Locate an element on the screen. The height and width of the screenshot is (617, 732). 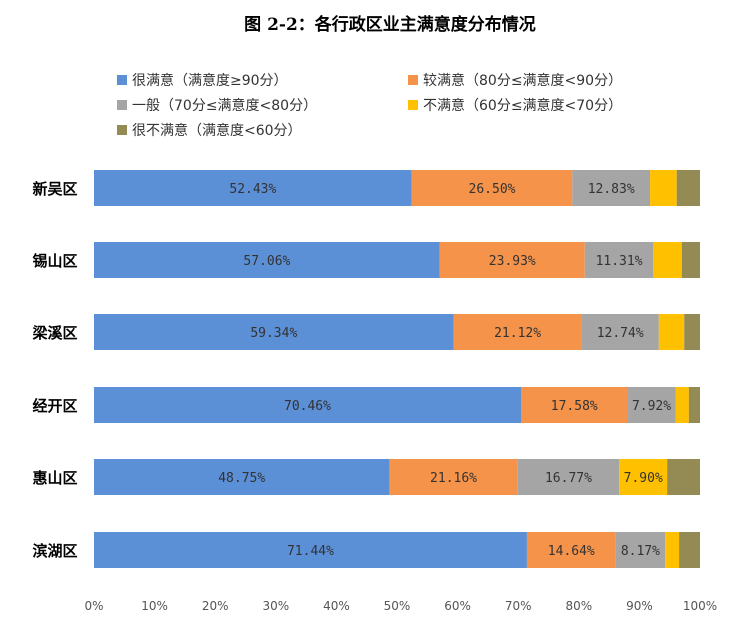
data-label: 12.74% is located at coordinates (620, 333).